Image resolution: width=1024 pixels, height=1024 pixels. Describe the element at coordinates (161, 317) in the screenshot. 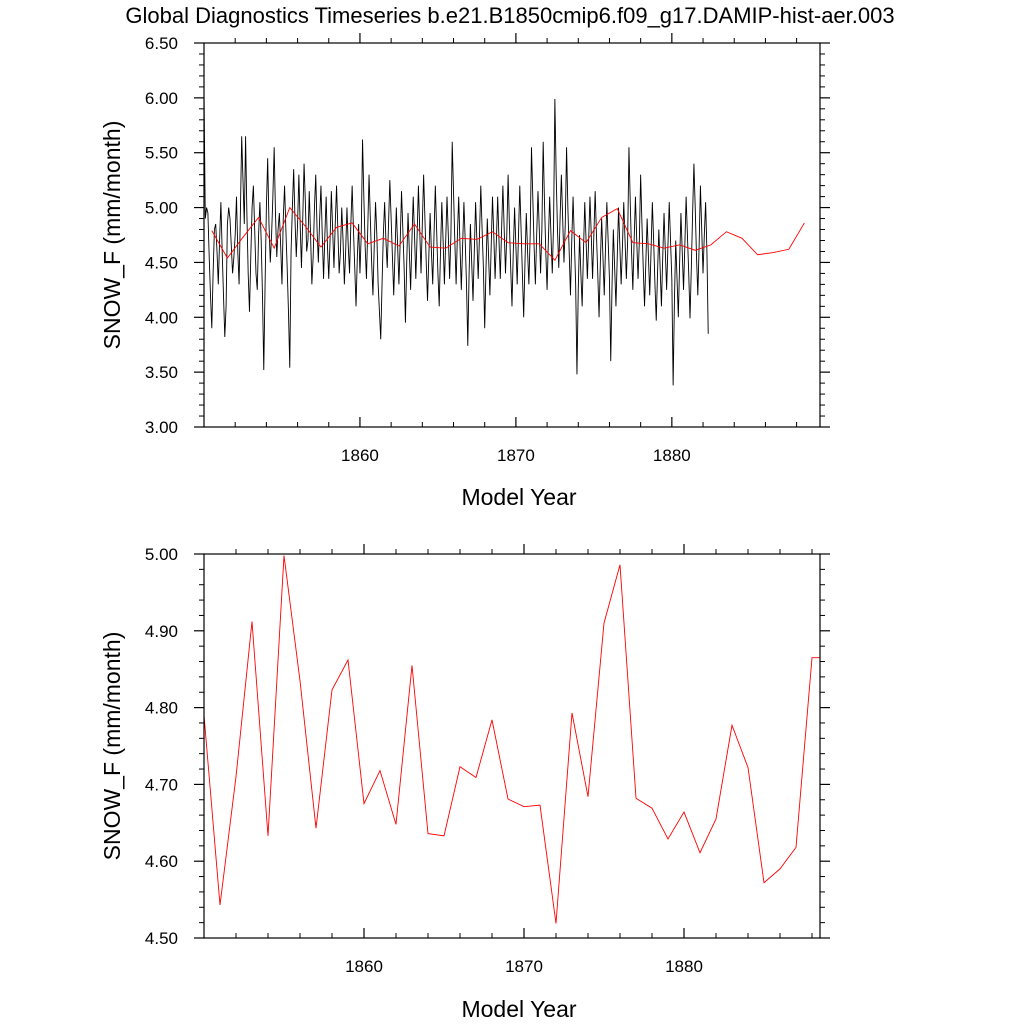

I see `y-tick-label: 4.00` at that location.